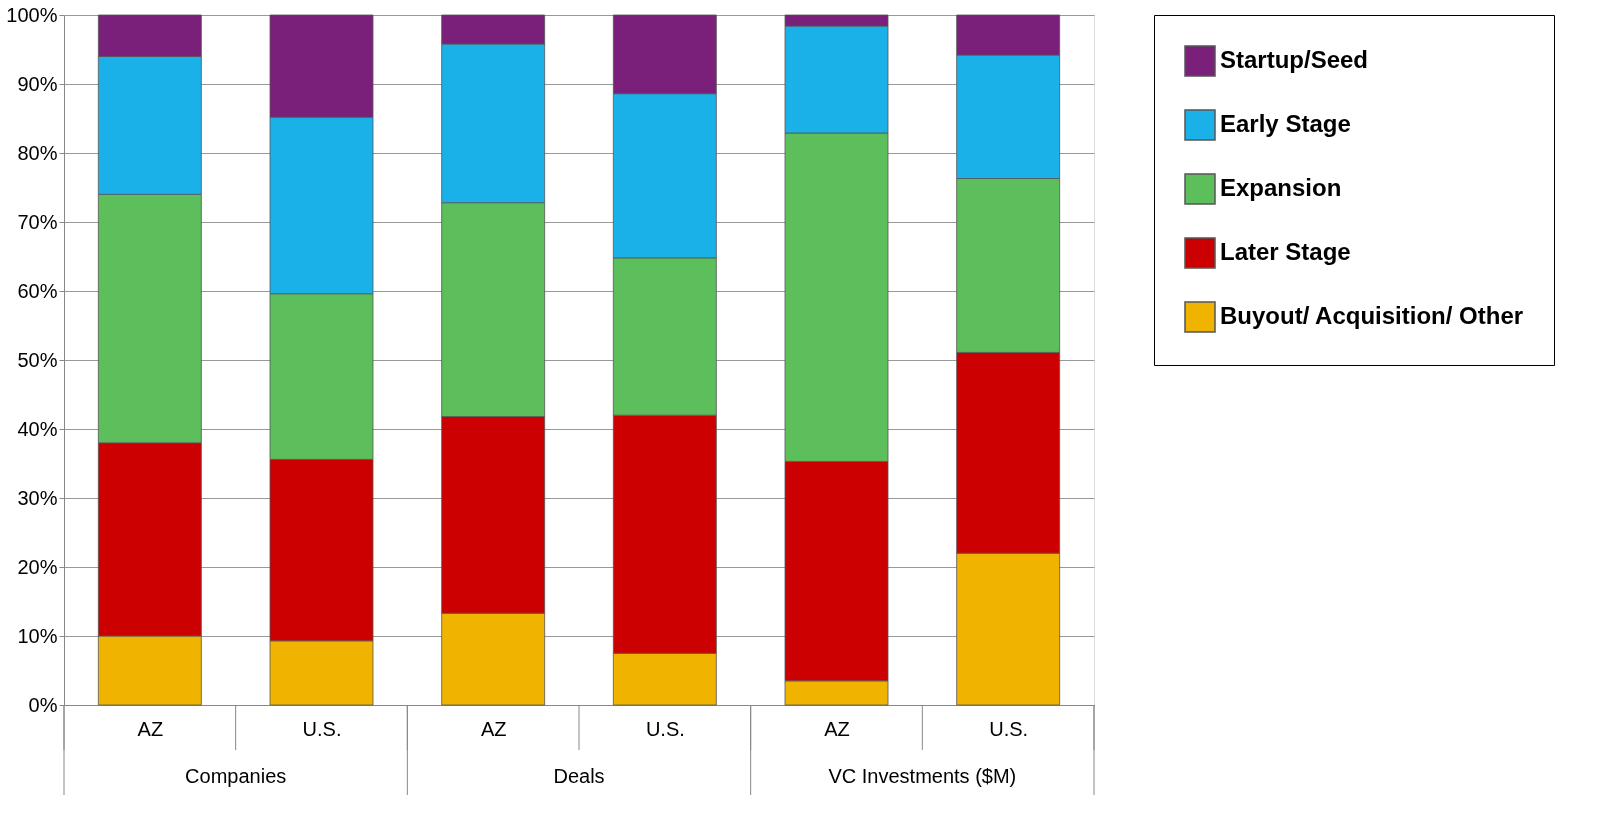 The height and width of the screenshot is (825, 1614). What do you see at coordinates (1294, 59) in the screenshot?
I see `legend-label: Startup/Seed` at bounding box center [1294, 59].